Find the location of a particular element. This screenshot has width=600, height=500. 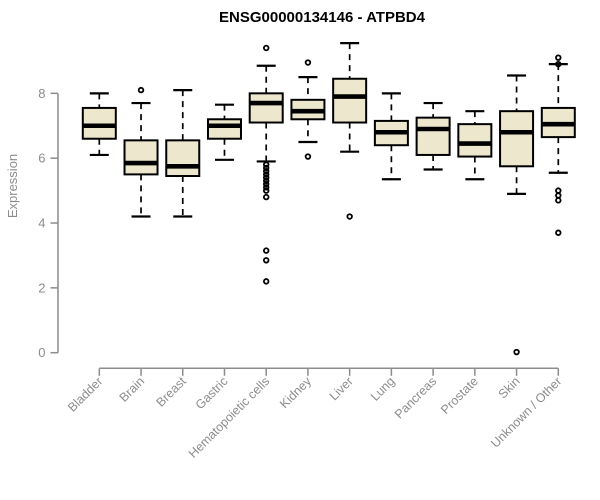

x-tick-label-unknown-other: Unknown / Other is located at coordinates (526, 412).